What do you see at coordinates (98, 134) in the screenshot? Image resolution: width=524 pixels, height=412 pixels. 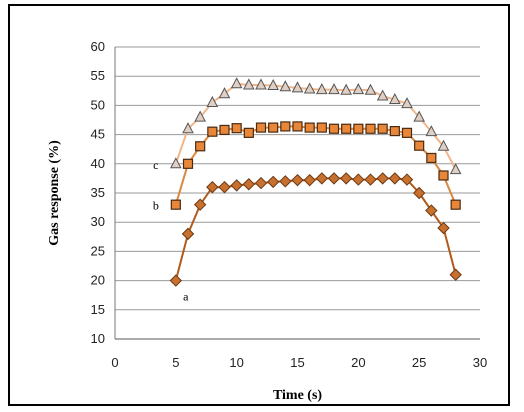 I see `y-tick-label: 45` at bounding box center [98, 134].